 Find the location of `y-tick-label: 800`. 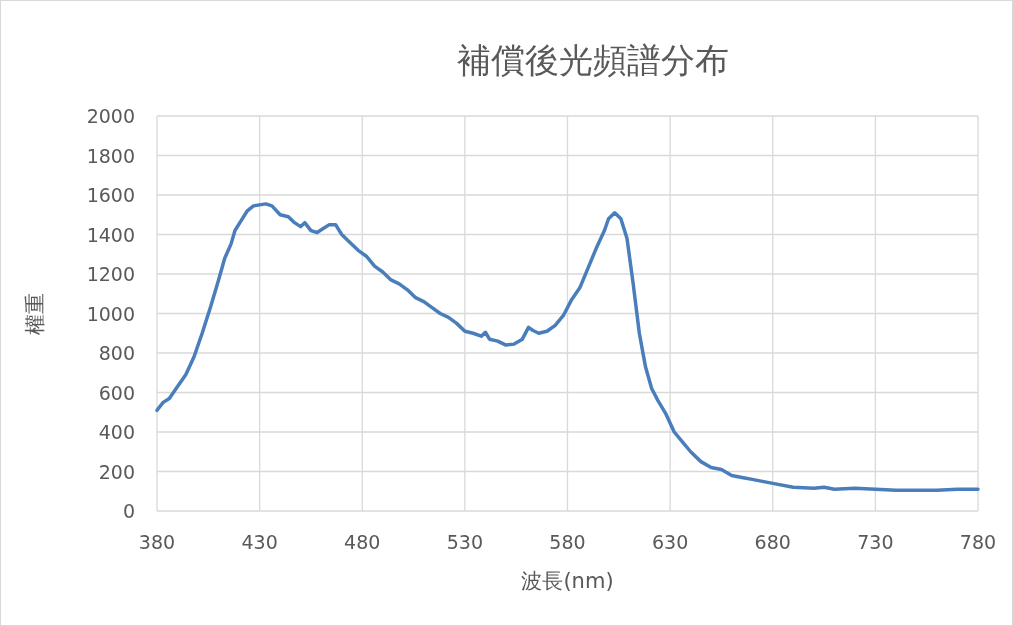

y-tick-label: 800 is located at coordinates (116, 353).